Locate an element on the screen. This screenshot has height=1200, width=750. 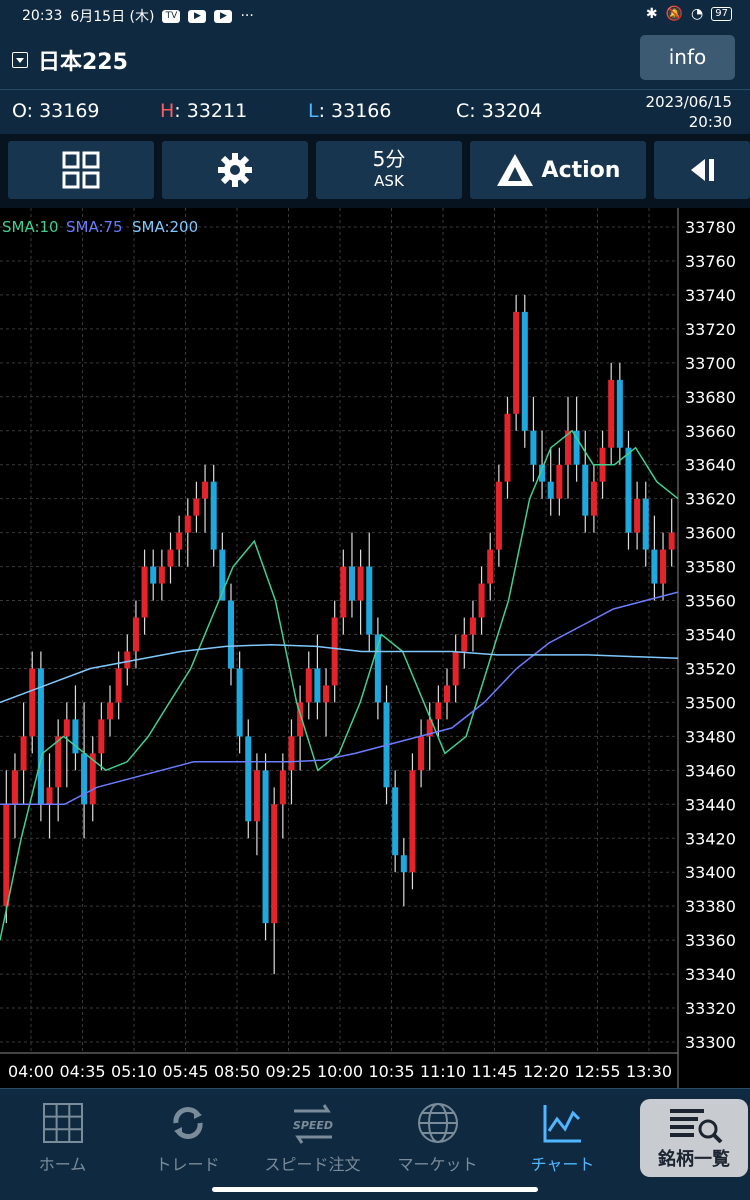
nav-trade-label: トレード is located at coordinates (187, 1164).